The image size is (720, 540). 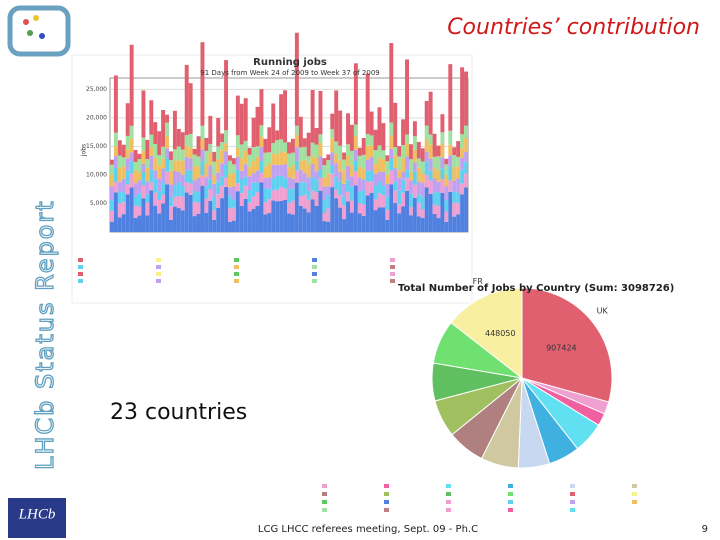 I want to click on logo, so click(x=39, y=31).